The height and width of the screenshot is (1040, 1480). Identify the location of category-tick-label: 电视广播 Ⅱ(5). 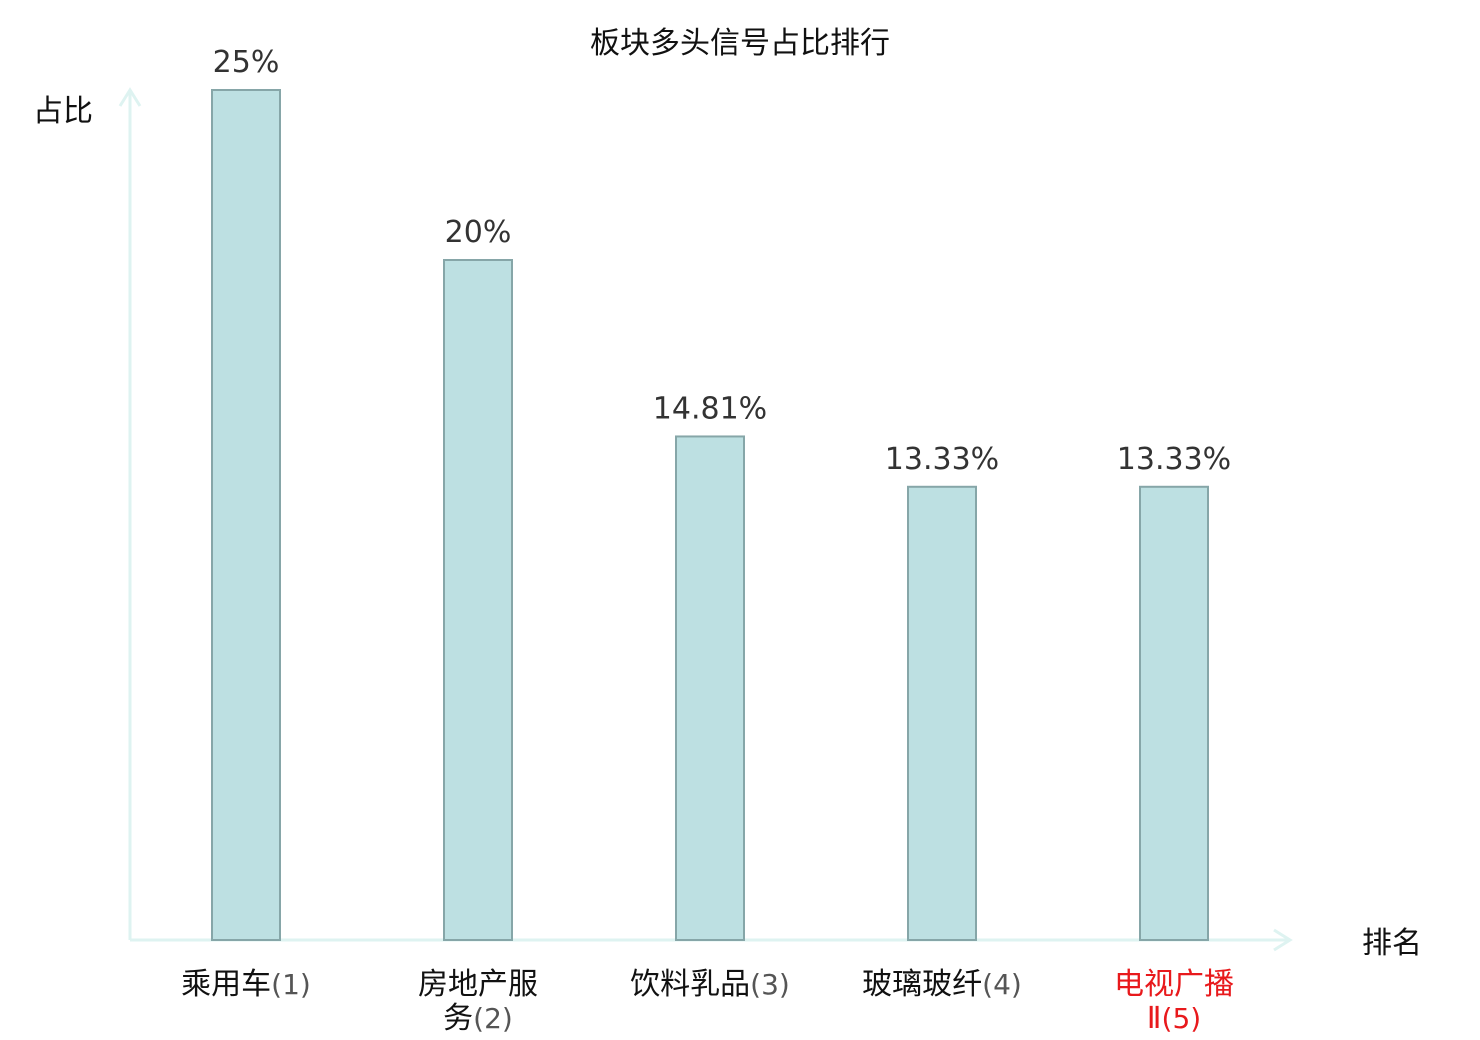
(1174, 1001).